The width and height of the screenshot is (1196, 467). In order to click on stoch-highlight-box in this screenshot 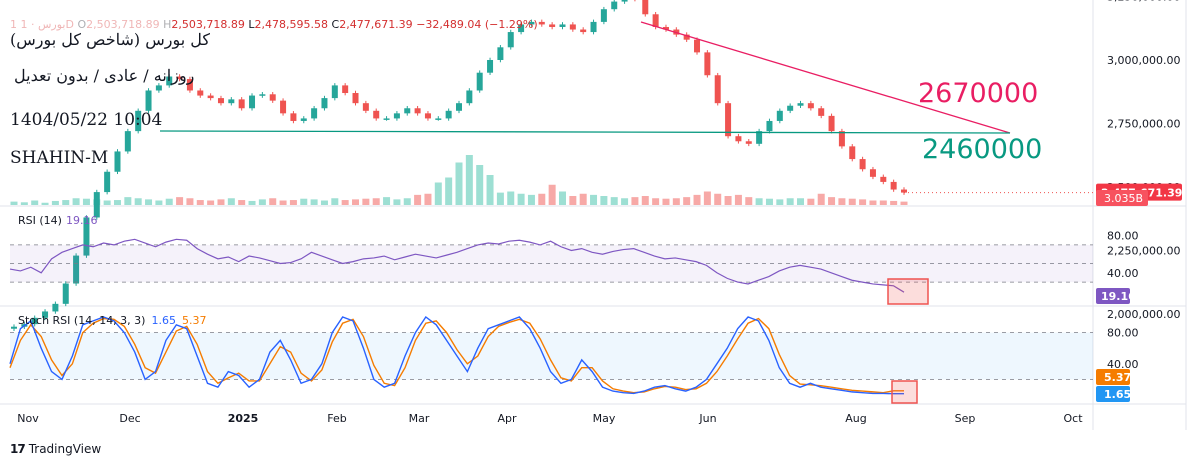, I will do `click(904, 392)`.